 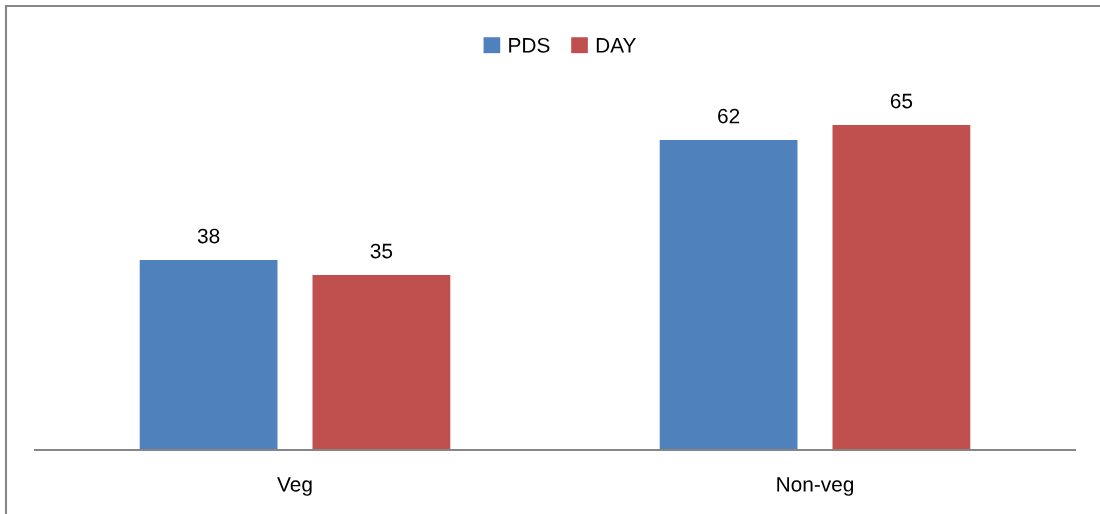 What do you see at coordinates (294, 486) in the screenshot?
I see `x-tick-label: Veg` at bounding box center [294, 486].